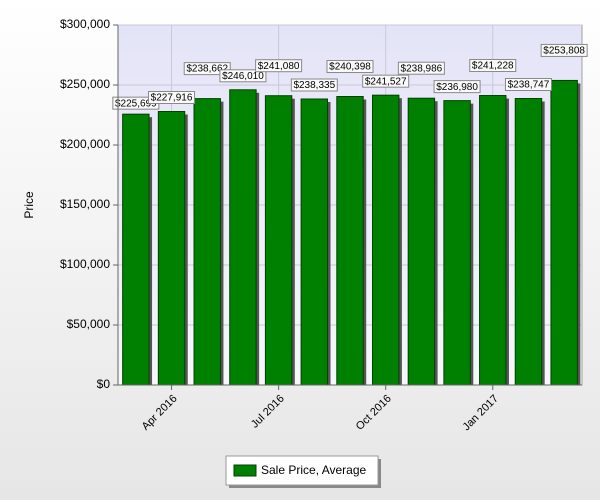 The width and height of the screenshot is (600, 500). I want to click on y-tick-label: $250,000, so click(85, 84).